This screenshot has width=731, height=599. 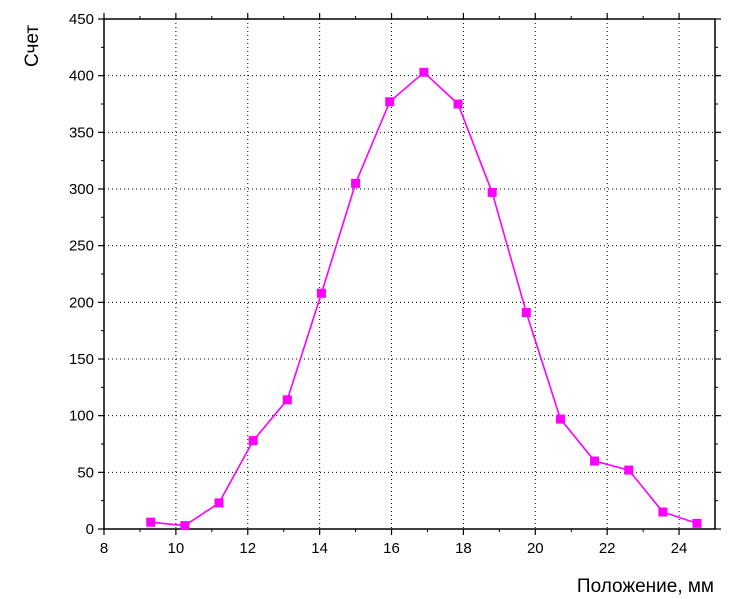 I want to click on y-axis-title: Счет, so click(x=32, y=46).